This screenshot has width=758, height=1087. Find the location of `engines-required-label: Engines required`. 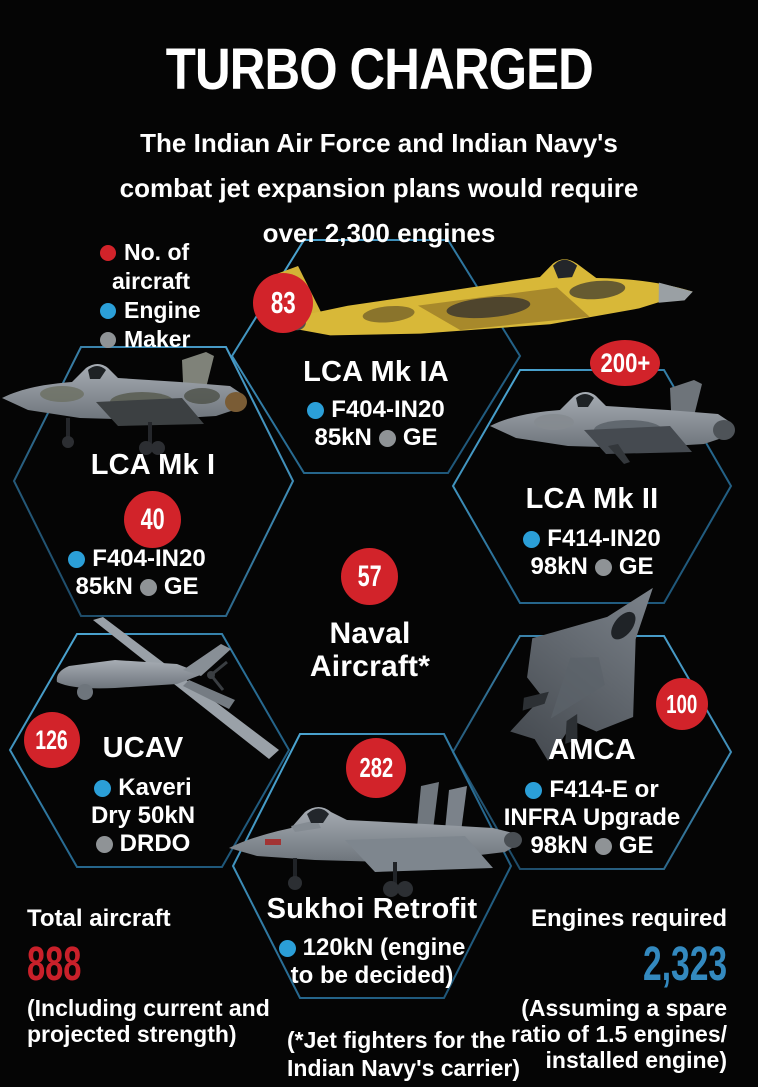

engines-required-label: Engines required is located at coordinates (628, 918).